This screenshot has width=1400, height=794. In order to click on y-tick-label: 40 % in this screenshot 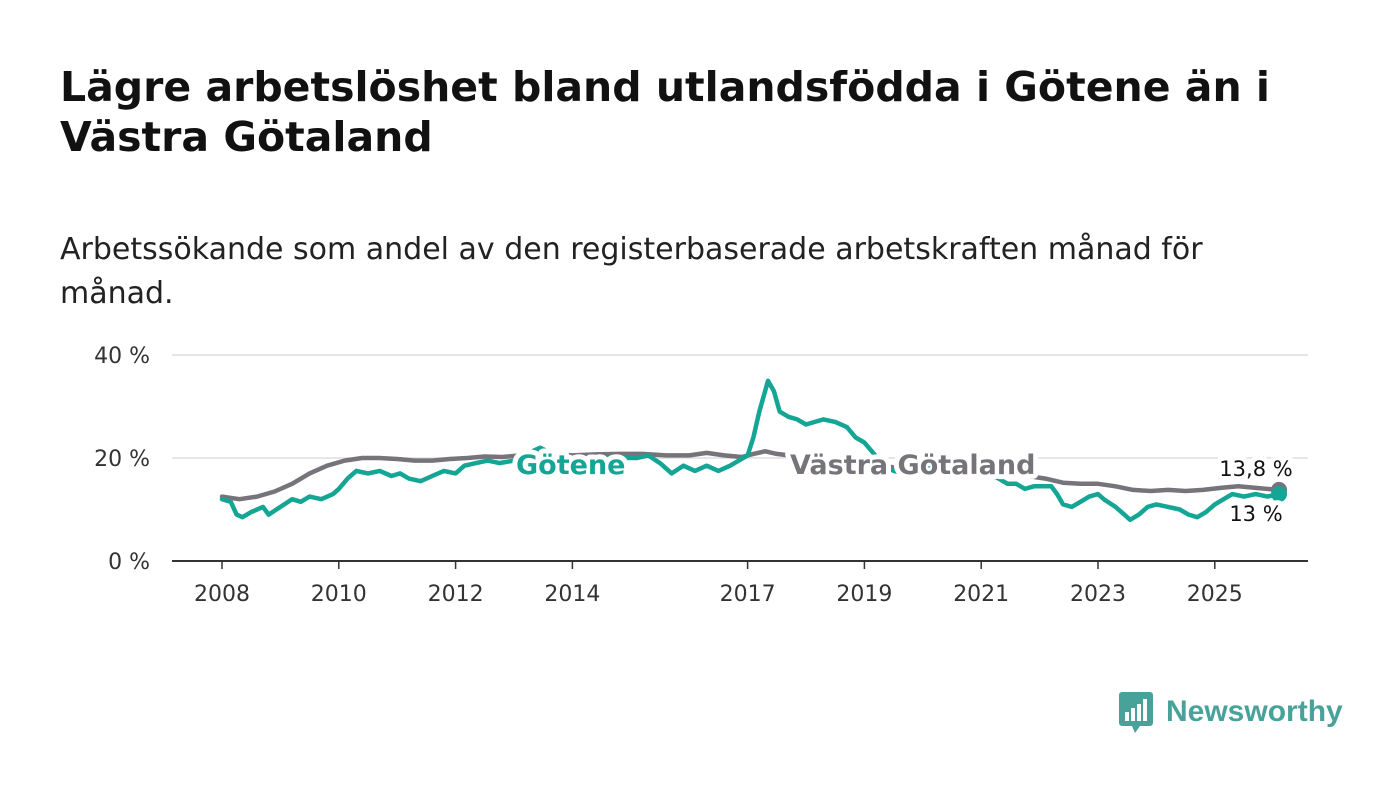, I will do `click(122, 356)`.